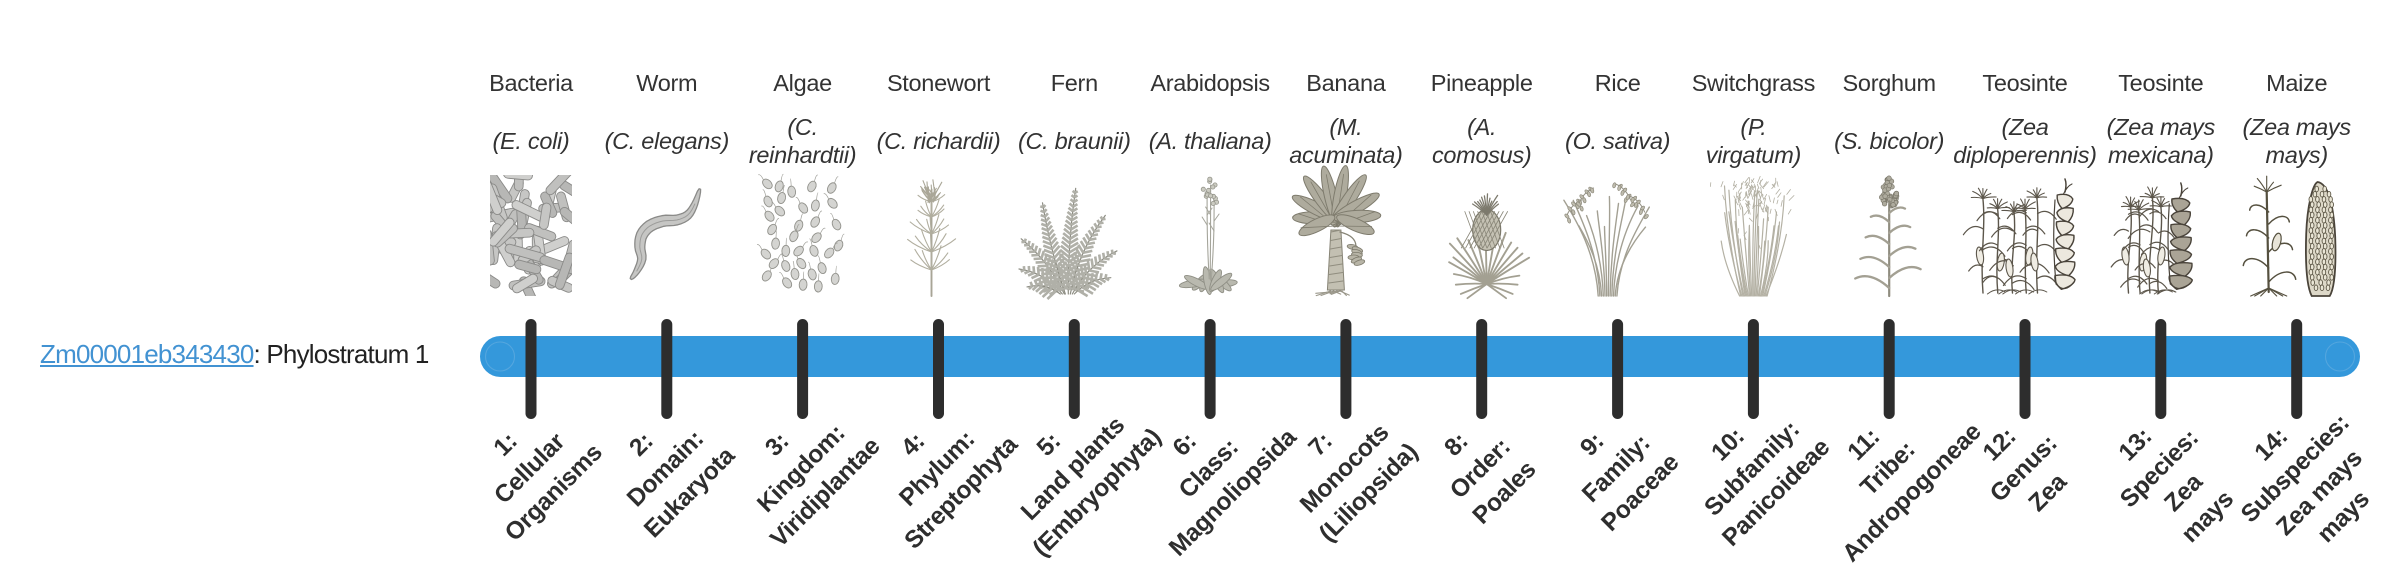  I want to click on svg-text: 9:Family:Poaceae, so click(1616, 469).